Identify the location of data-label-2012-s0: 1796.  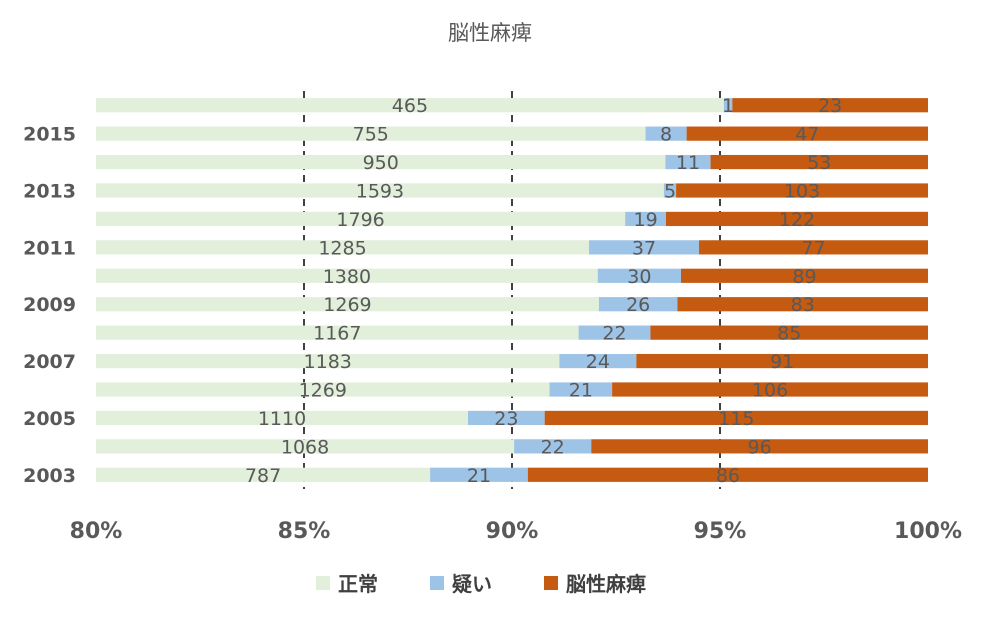
(360, 220).